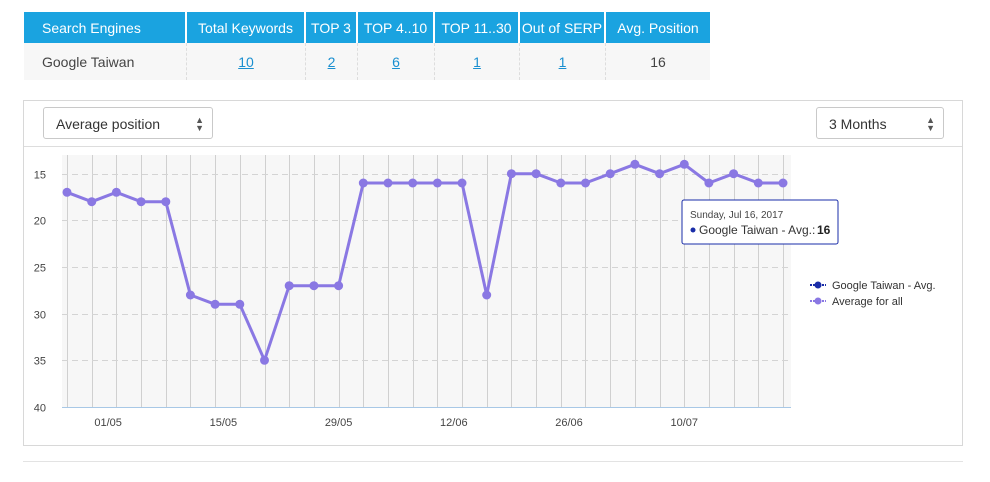  Describe the element at coordinates (396, 27) in the screenshot. I see `header-top4-10: TOP 4..10` at that location.